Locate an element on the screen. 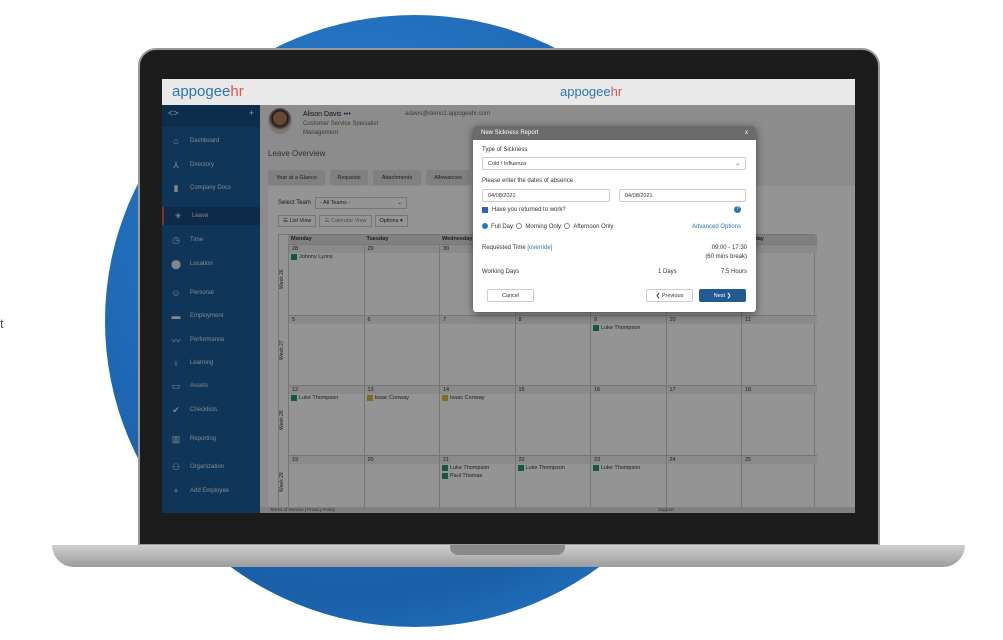  footer-links: Terms of Service | Privacy Policy is located at coordinates (303, 509).